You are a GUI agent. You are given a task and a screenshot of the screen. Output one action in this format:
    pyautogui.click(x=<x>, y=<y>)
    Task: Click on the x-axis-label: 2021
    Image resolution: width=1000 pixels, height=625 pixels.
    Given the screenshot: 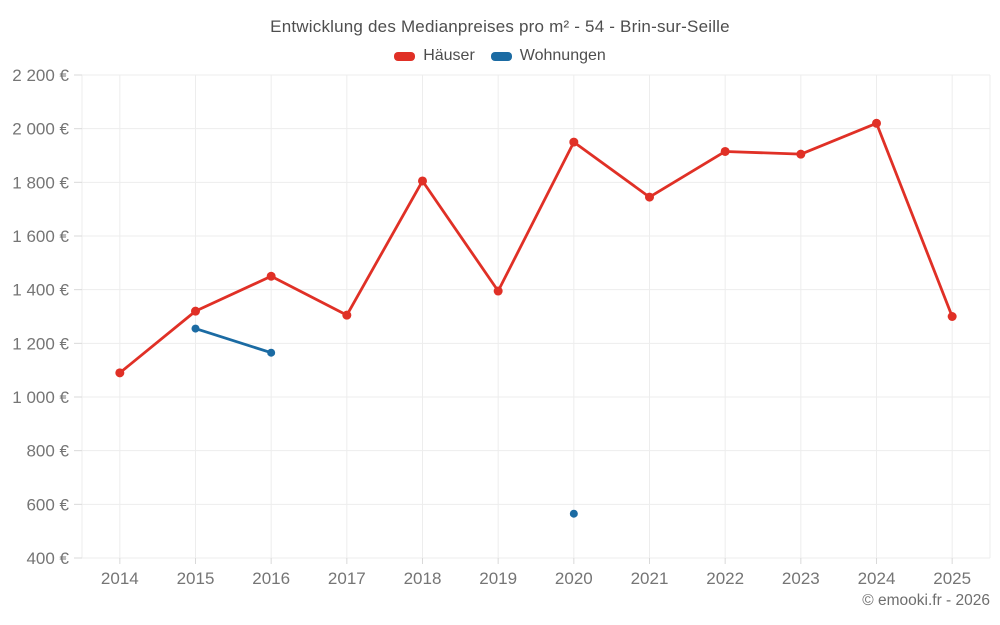 What is the action you would take?
    pyautogui.click(x=650, y=578)
    